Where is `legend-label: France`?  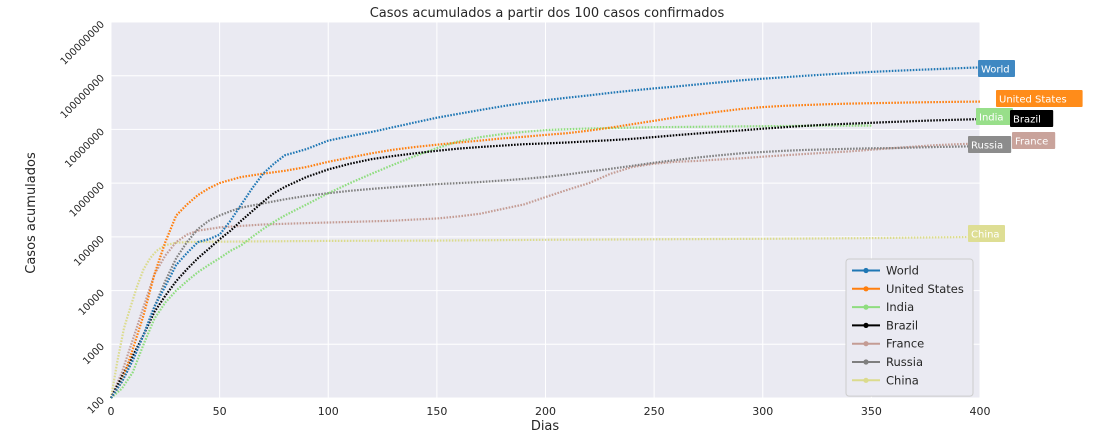 legend-label: France is located at coordinates (905, 344).